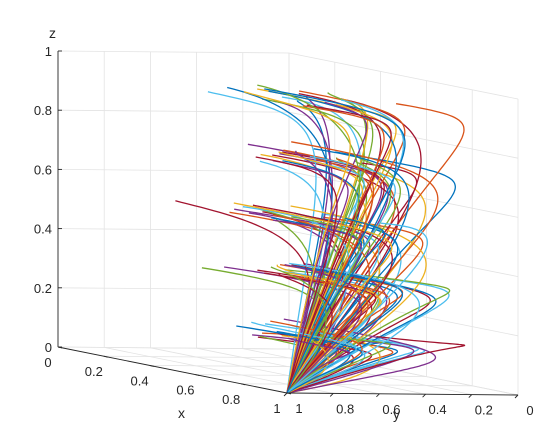  Describe the element at coordinates (181, 413) in the screenshot. I see `x-axis-label: x` at that location.